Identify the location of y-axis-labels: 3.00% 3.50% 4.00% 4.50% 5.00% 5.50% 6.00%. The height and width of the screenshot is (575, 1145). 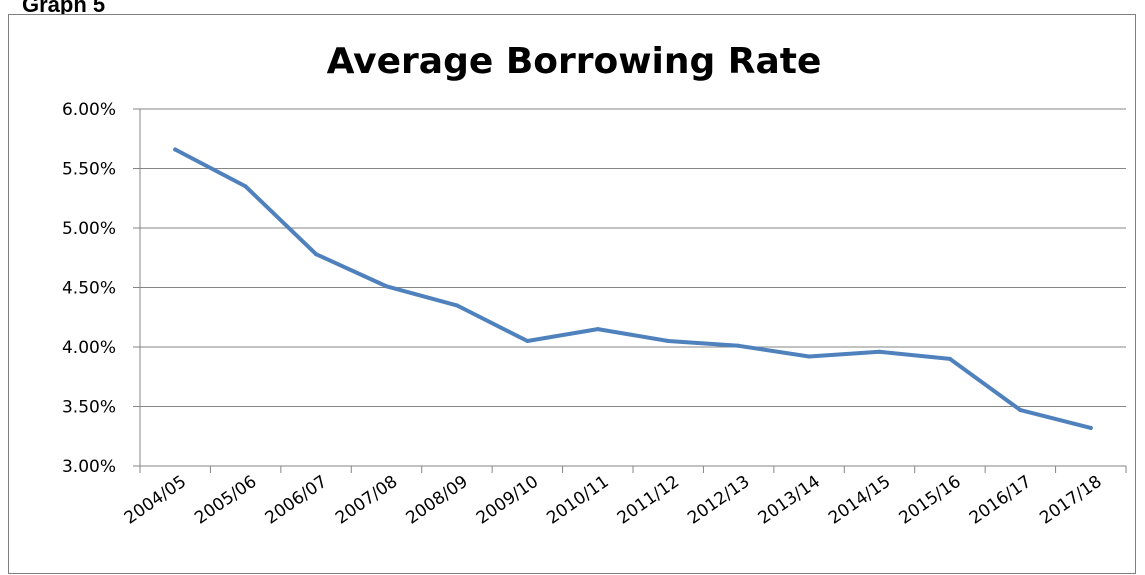
(89, 288).